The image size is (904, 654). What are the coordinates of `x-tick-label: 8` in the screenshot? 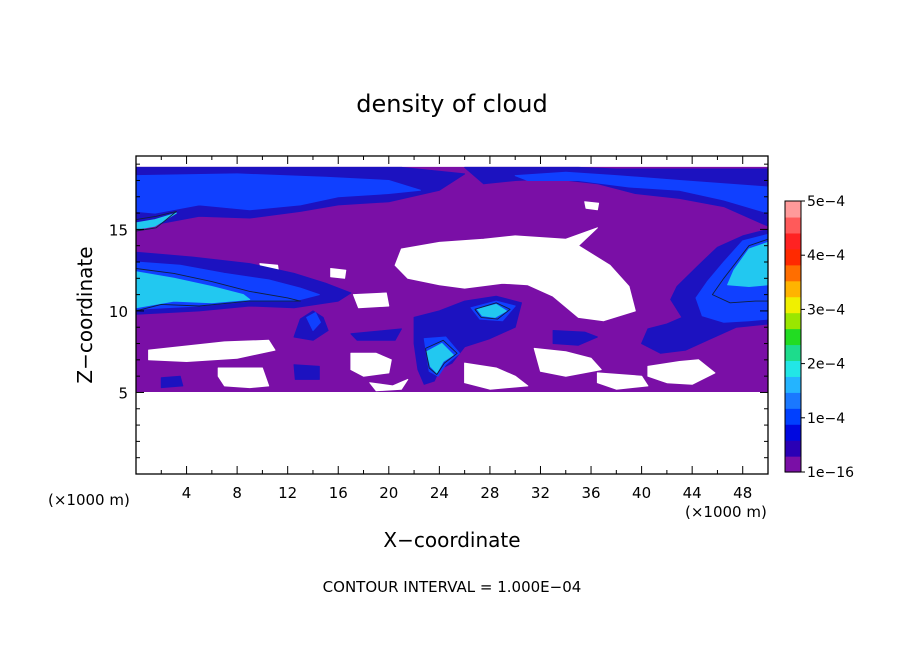 It's located at (237, 493).